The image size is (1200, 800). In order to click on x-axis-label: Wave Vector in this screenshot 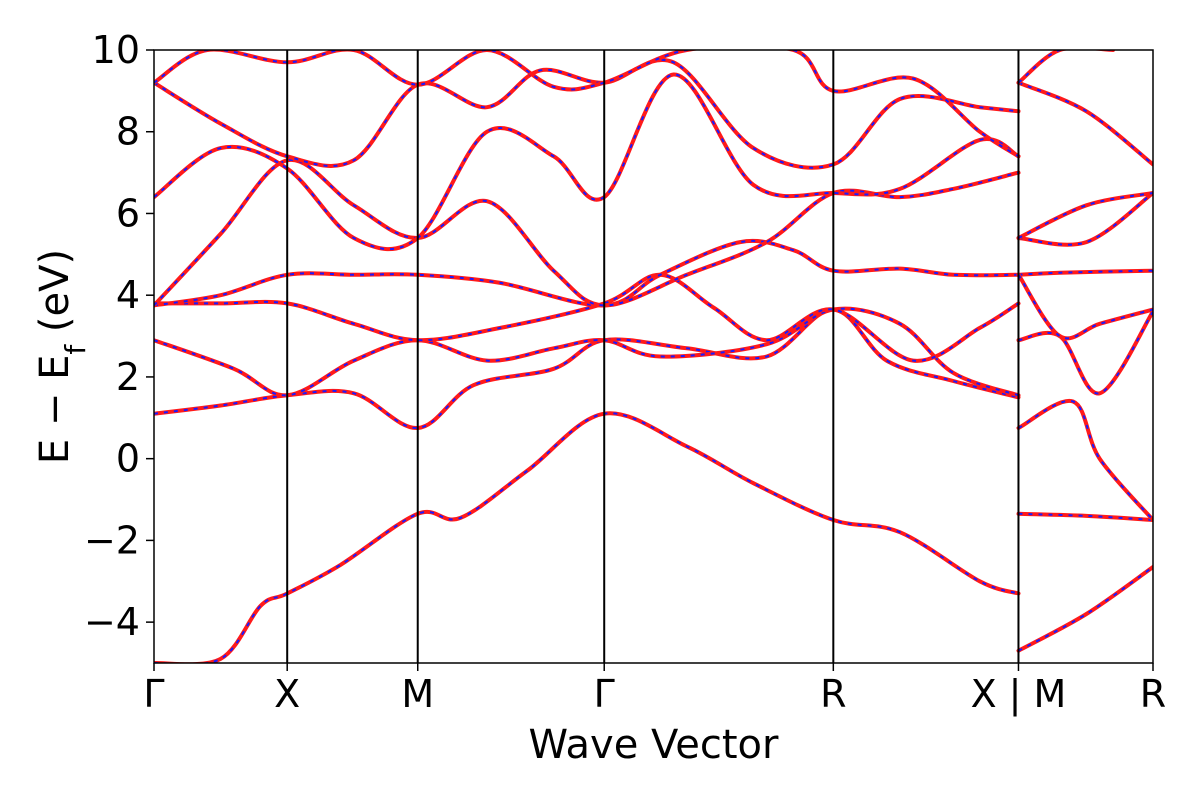, I will do `click(654, 745)`.